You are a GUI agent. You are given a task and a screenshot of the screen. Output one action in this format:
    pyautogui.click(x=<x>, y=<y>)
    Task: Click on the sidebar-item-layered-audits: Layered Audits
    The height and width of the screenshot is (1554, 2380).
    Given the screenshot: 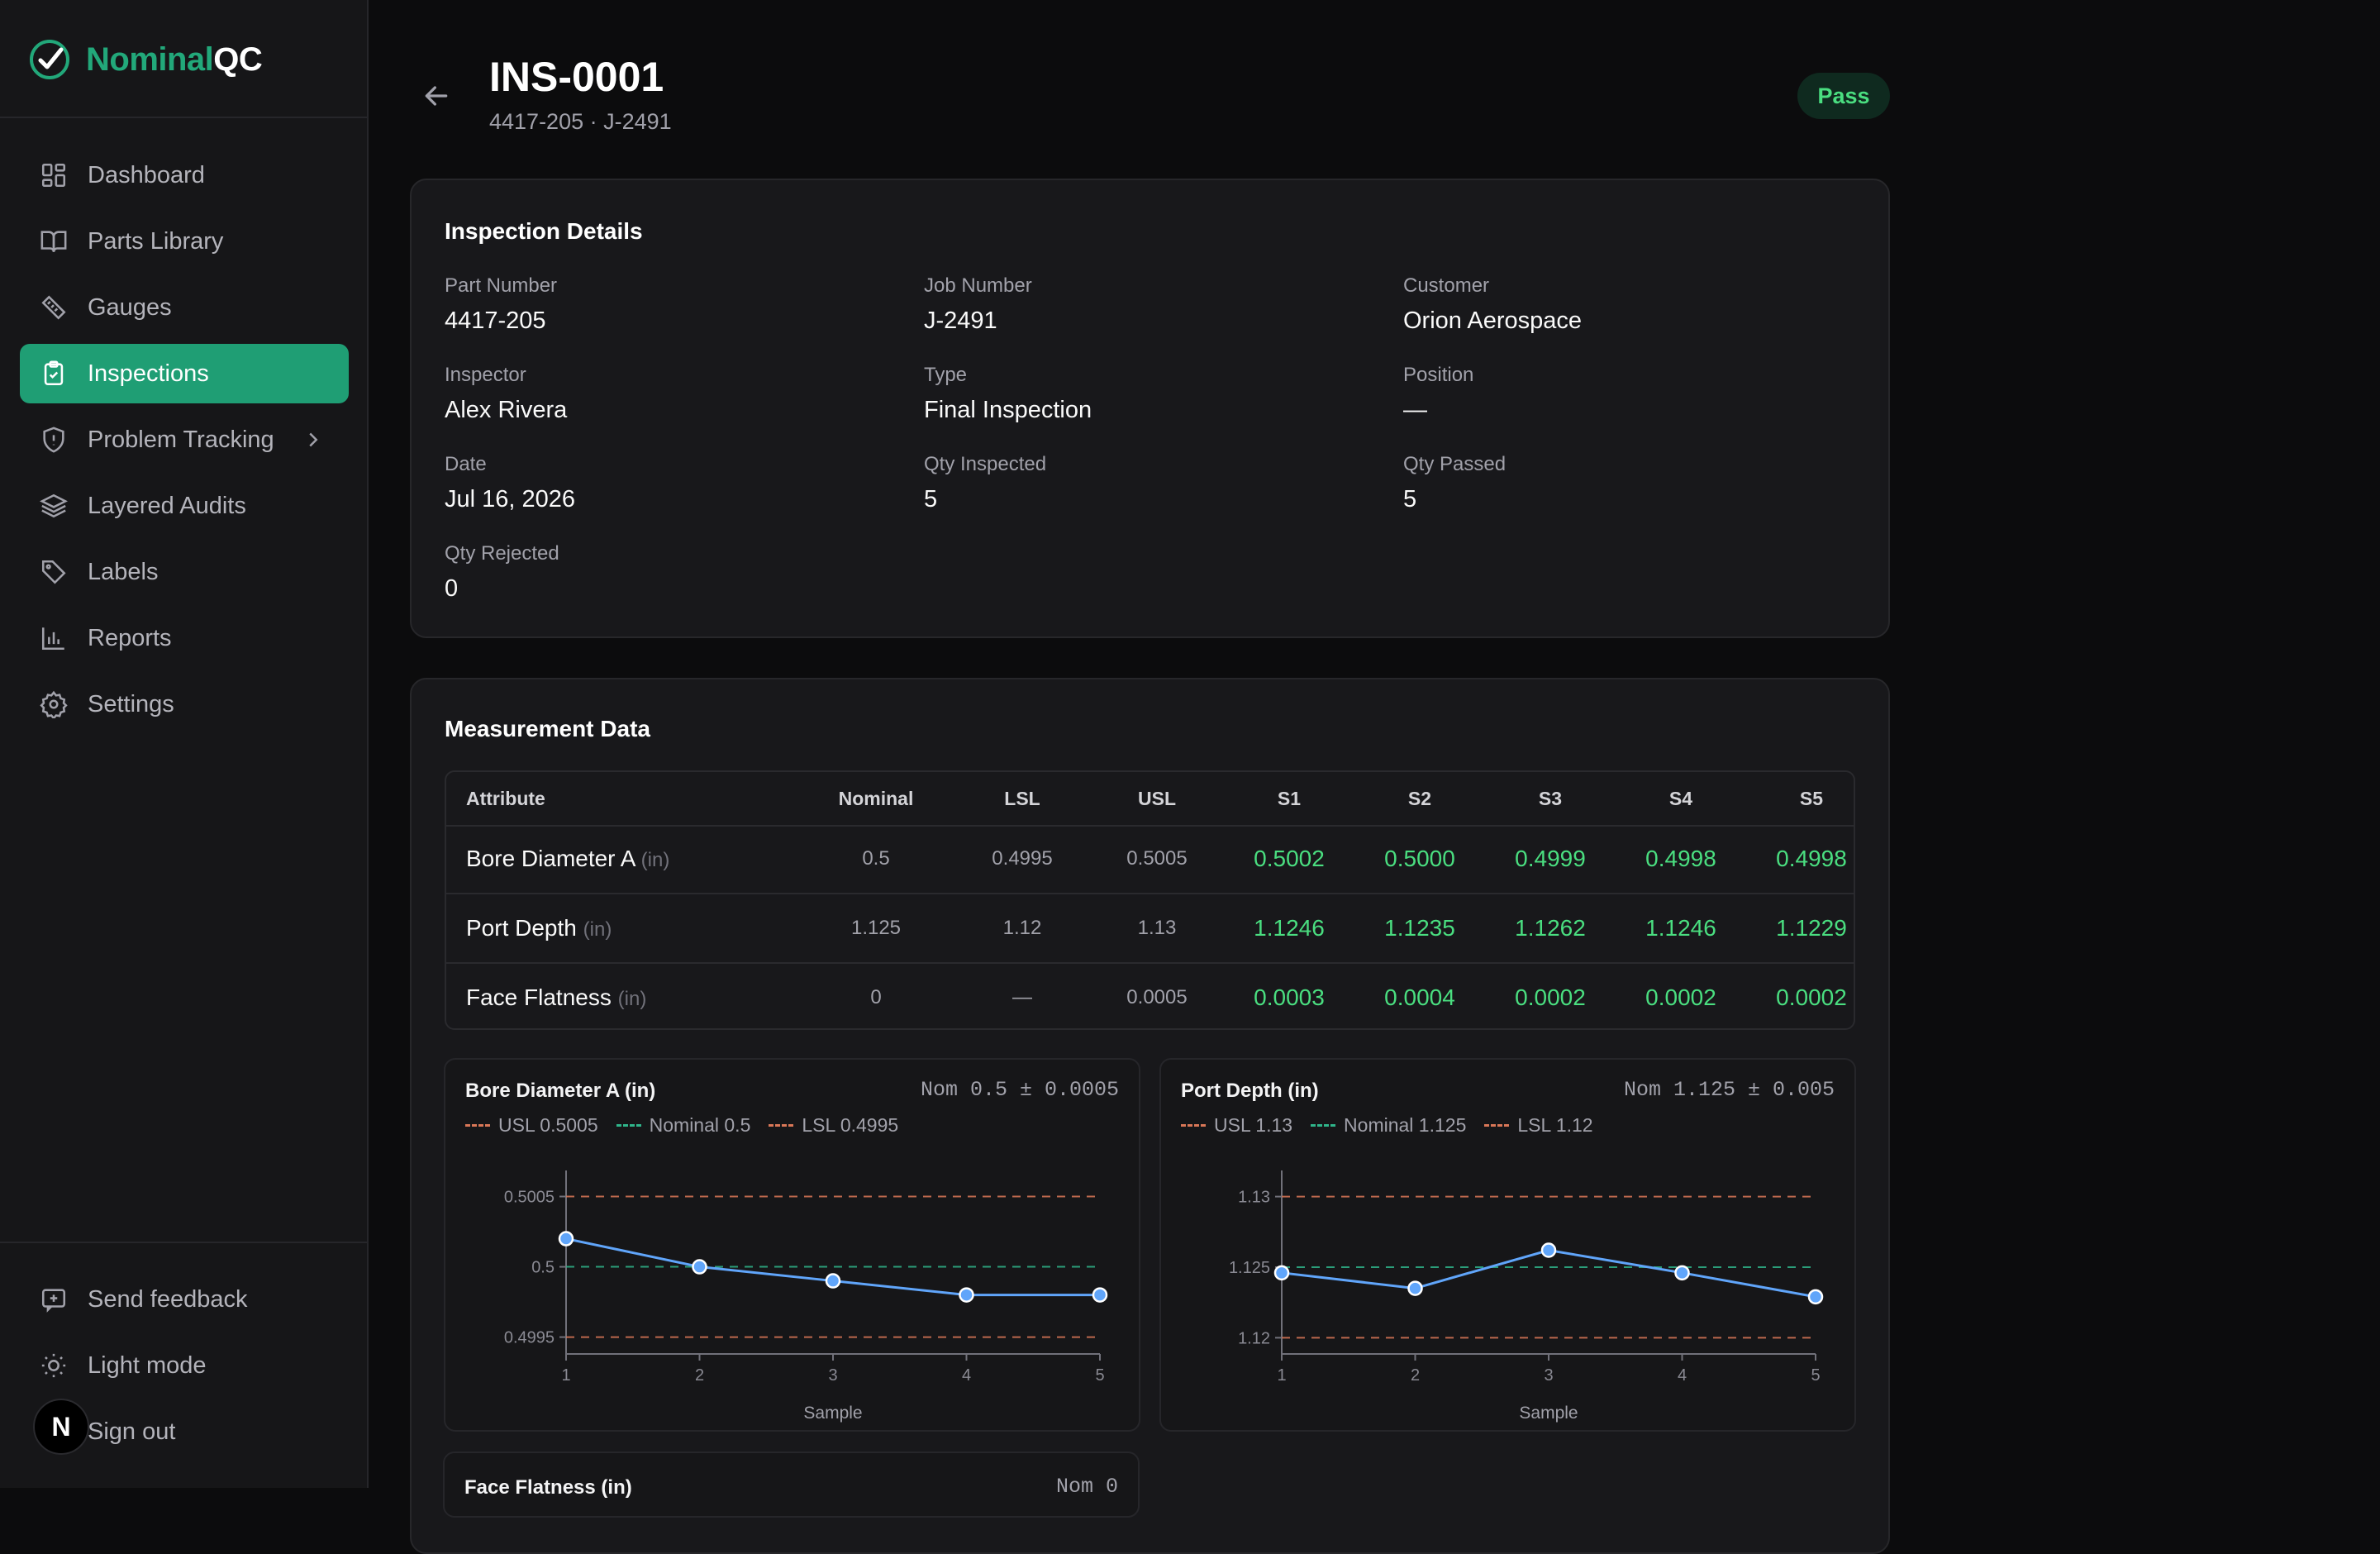 What is the action you would take?
    pyautogui.click(x=184, y=506)
    